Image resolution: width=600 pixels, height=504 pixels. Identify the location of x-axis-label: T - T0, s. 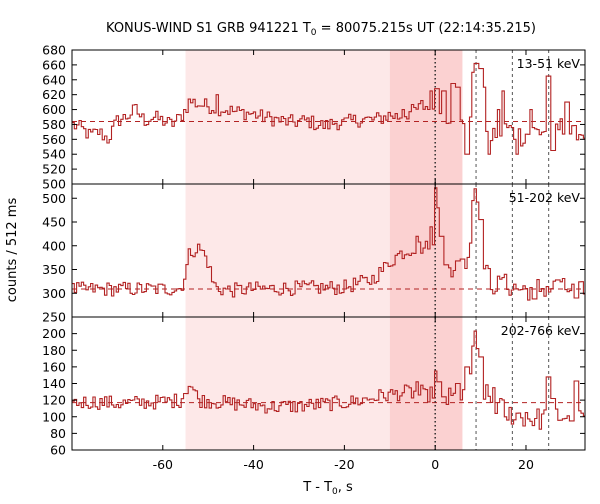
(327, 488).